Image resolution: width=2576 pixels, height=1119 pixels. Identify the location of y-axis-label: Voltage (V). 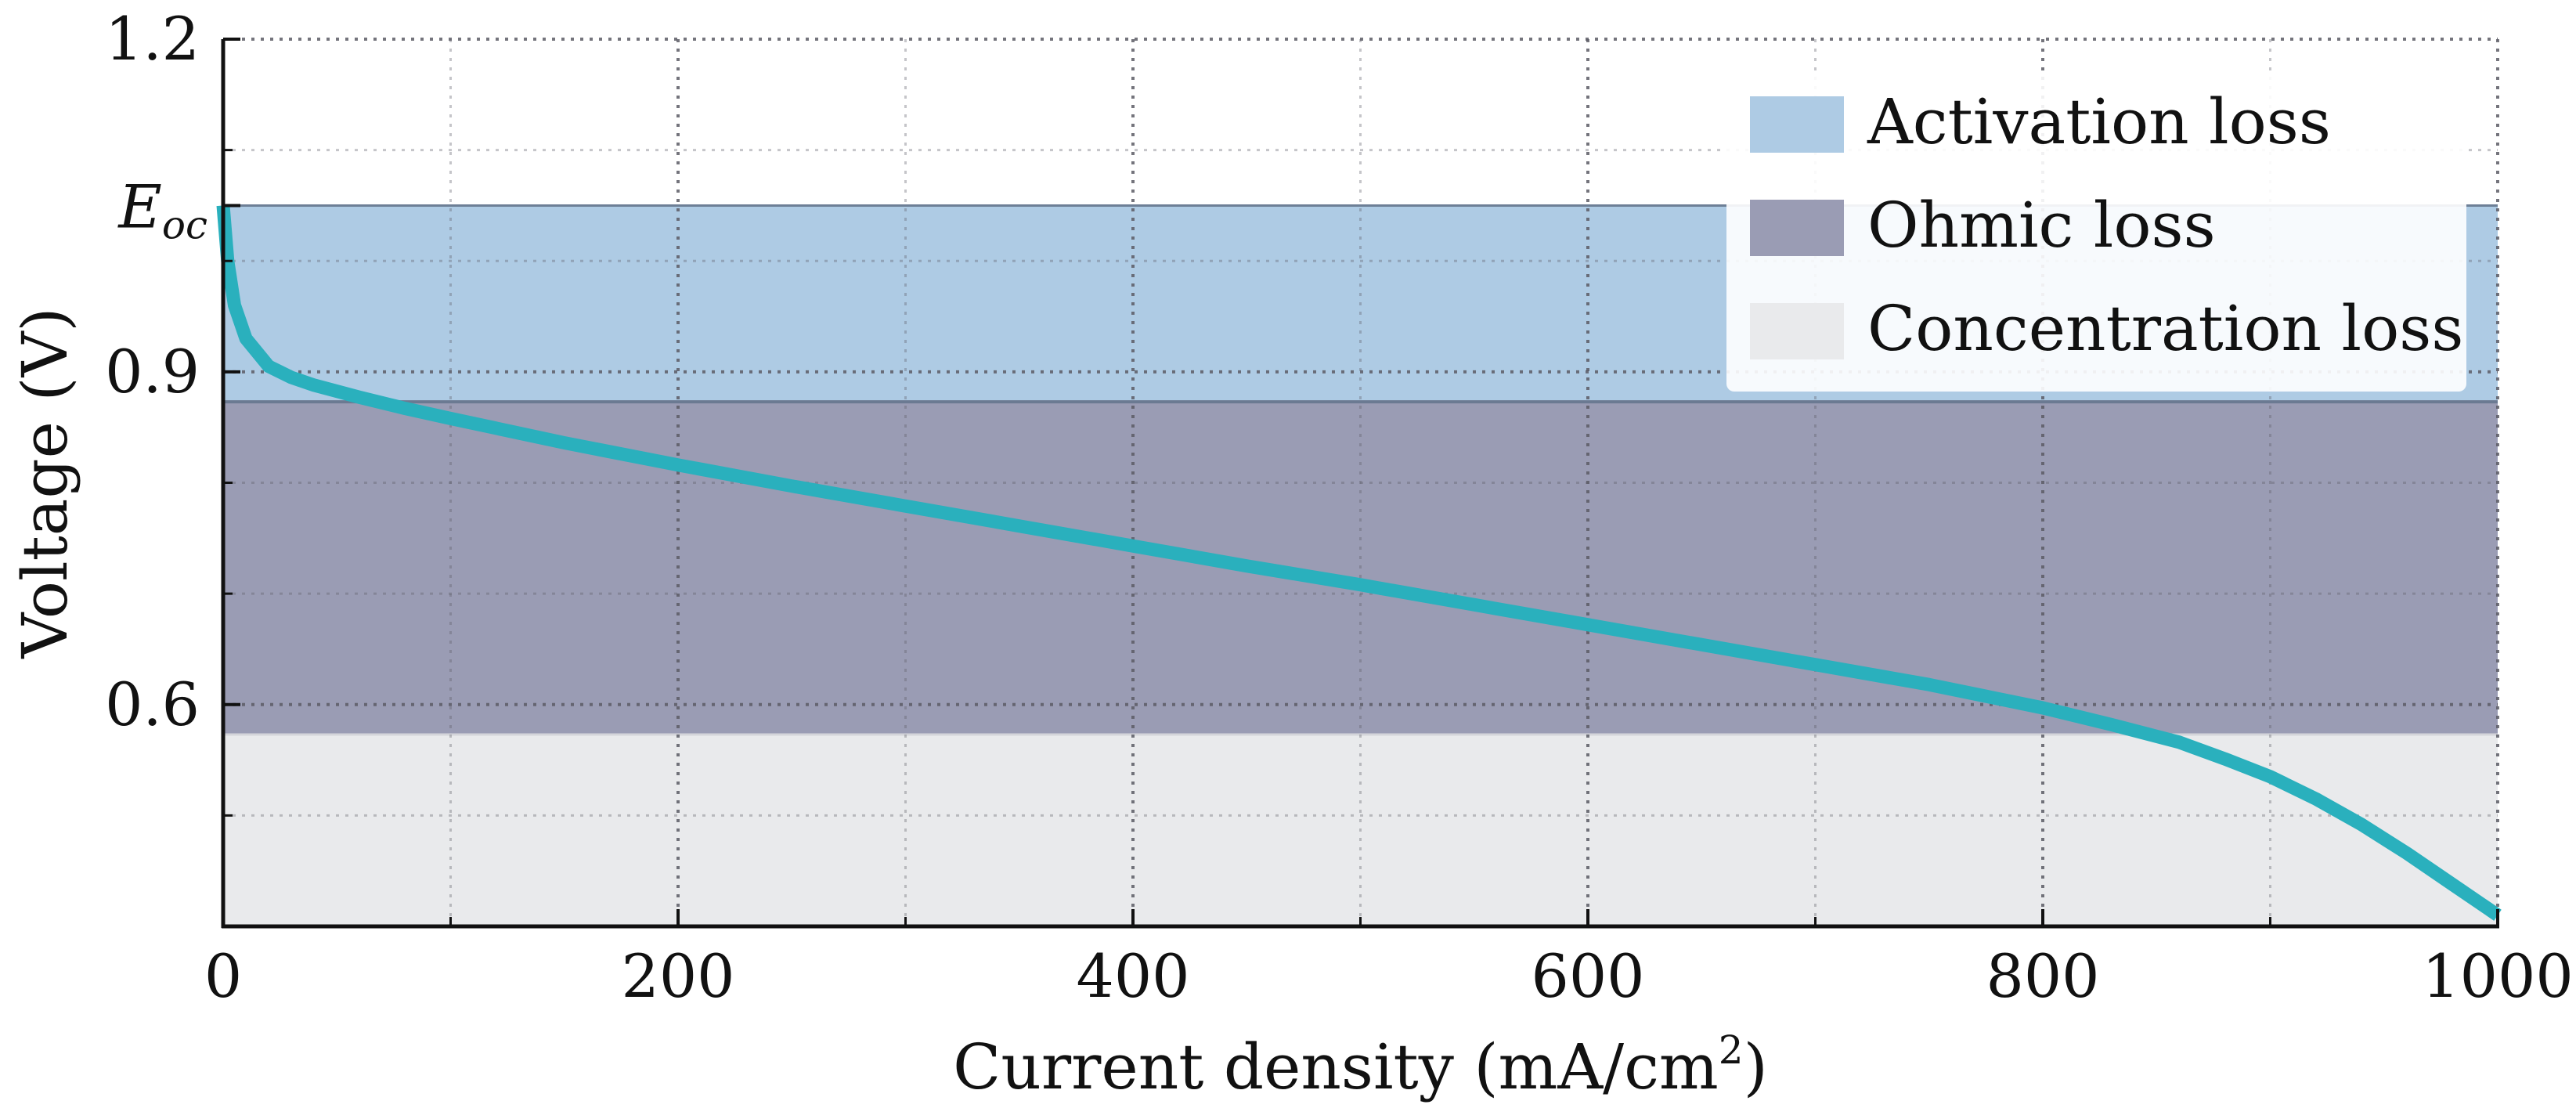
(45, 483).